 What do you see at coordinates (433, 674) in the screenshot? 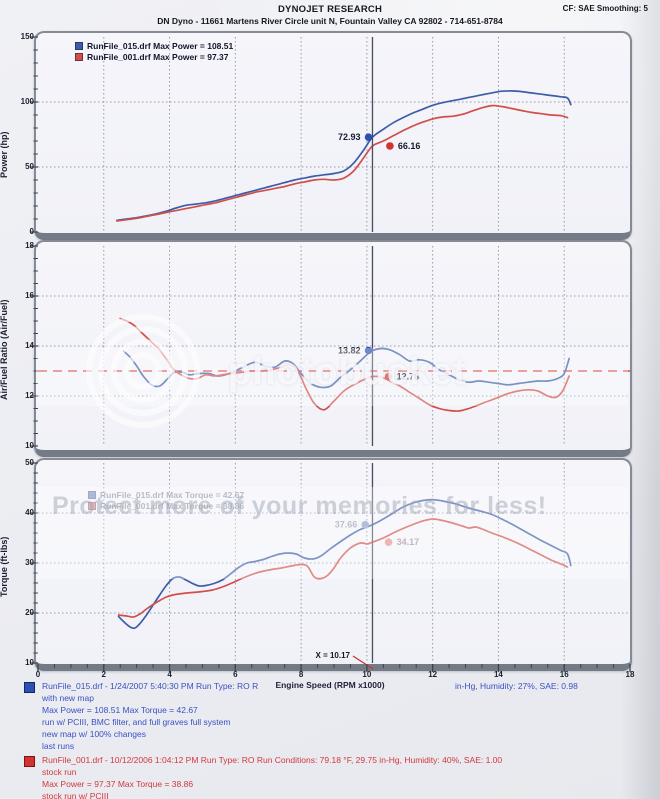
I see `x-tick-label: 12` at bounding box center [433, 674].